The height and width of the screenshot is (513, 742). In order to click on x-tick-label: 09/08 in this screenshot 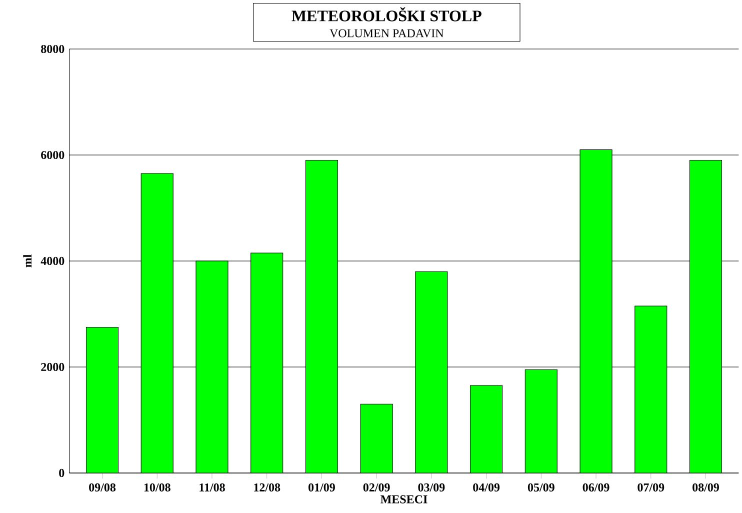, I will do `click(102, 487)`.